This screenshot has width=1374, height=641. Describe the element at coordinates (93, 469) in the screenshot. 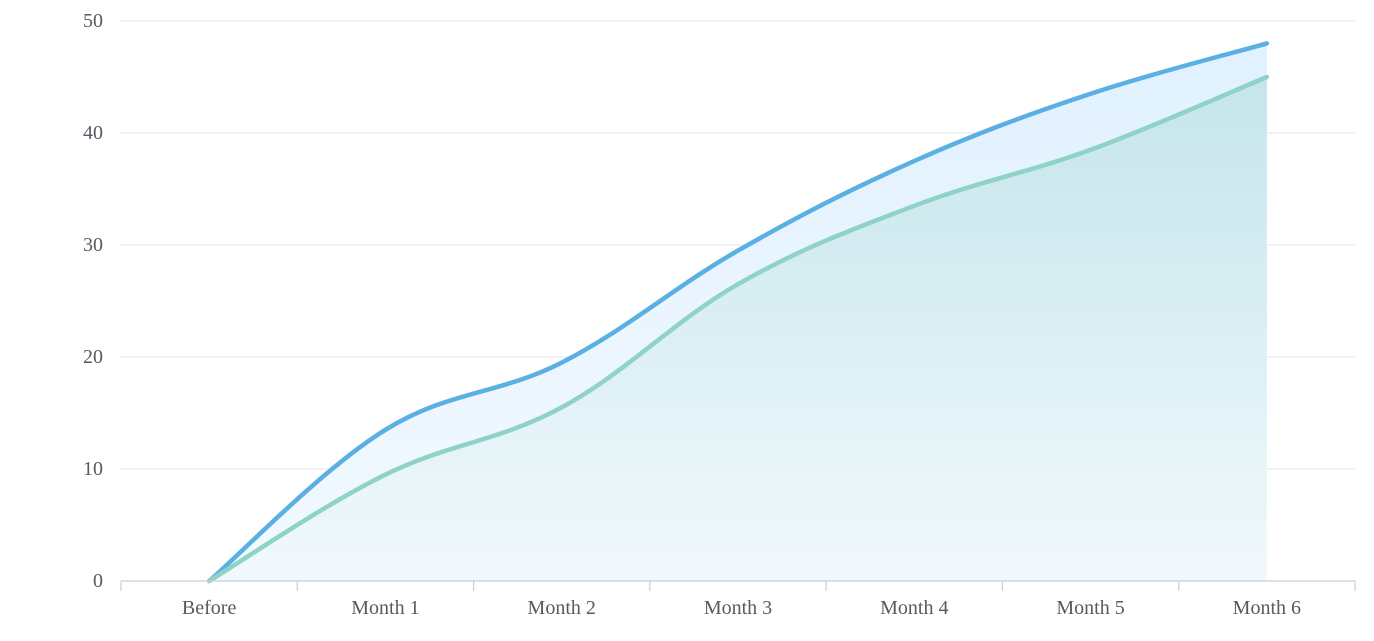

I see `y-tick-label: 10` at that location.